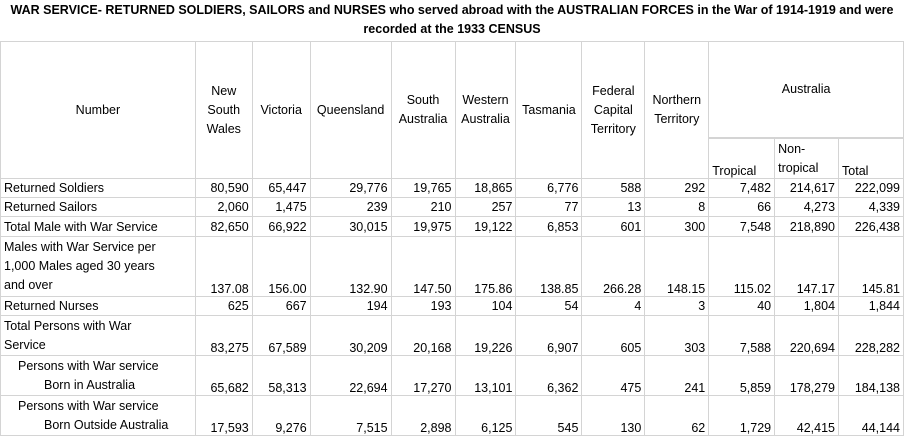 The image size is (904, 436). What do you see at coordinates (485, 119) in the screenshot?
I see `header-wa-line2: Australia` at bounding box center [485, 119].